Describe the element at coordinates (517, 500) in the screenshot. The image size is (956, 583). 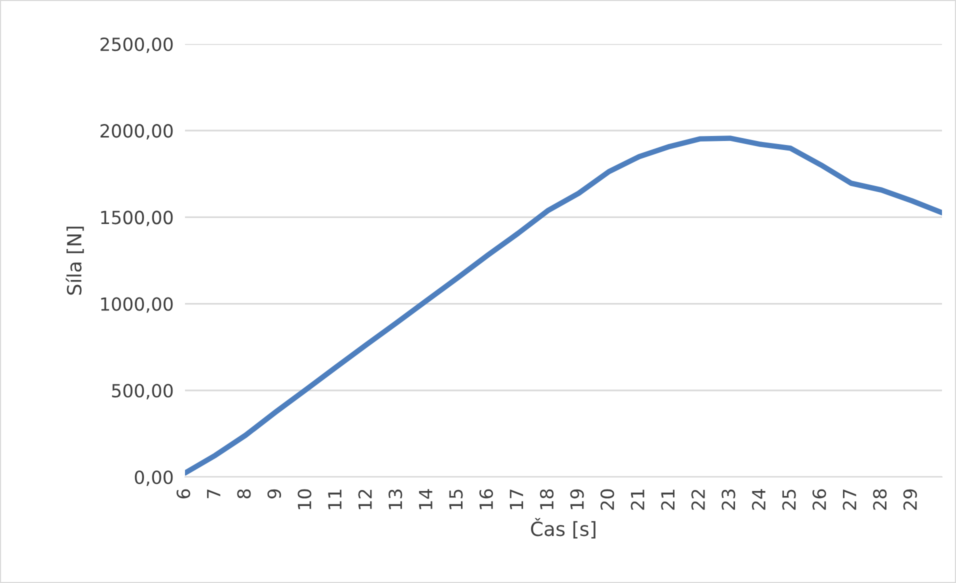
I see `x-tick-label: 17` at that location.